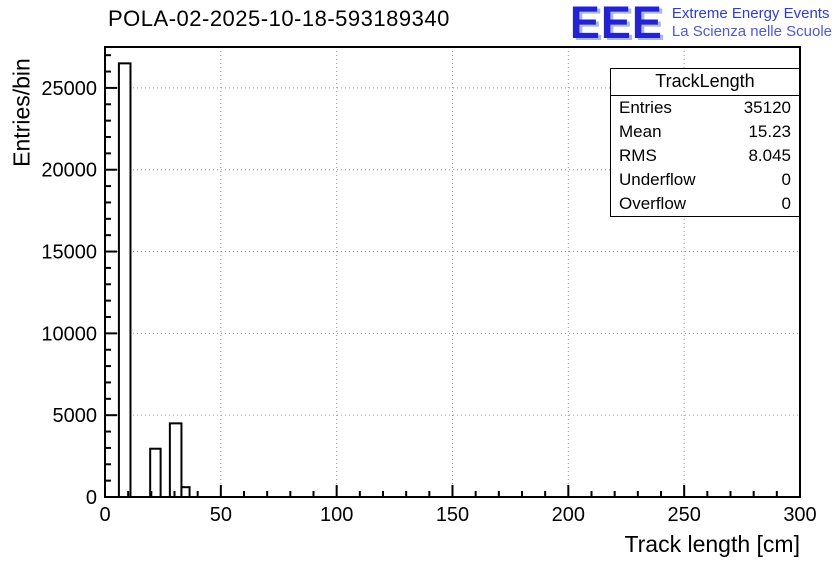 The height and width of the screenshot is (572, 836). Describe the element at coordinates (653, 203) in the screenshot. I see `stats-label: Overflow` at that location.